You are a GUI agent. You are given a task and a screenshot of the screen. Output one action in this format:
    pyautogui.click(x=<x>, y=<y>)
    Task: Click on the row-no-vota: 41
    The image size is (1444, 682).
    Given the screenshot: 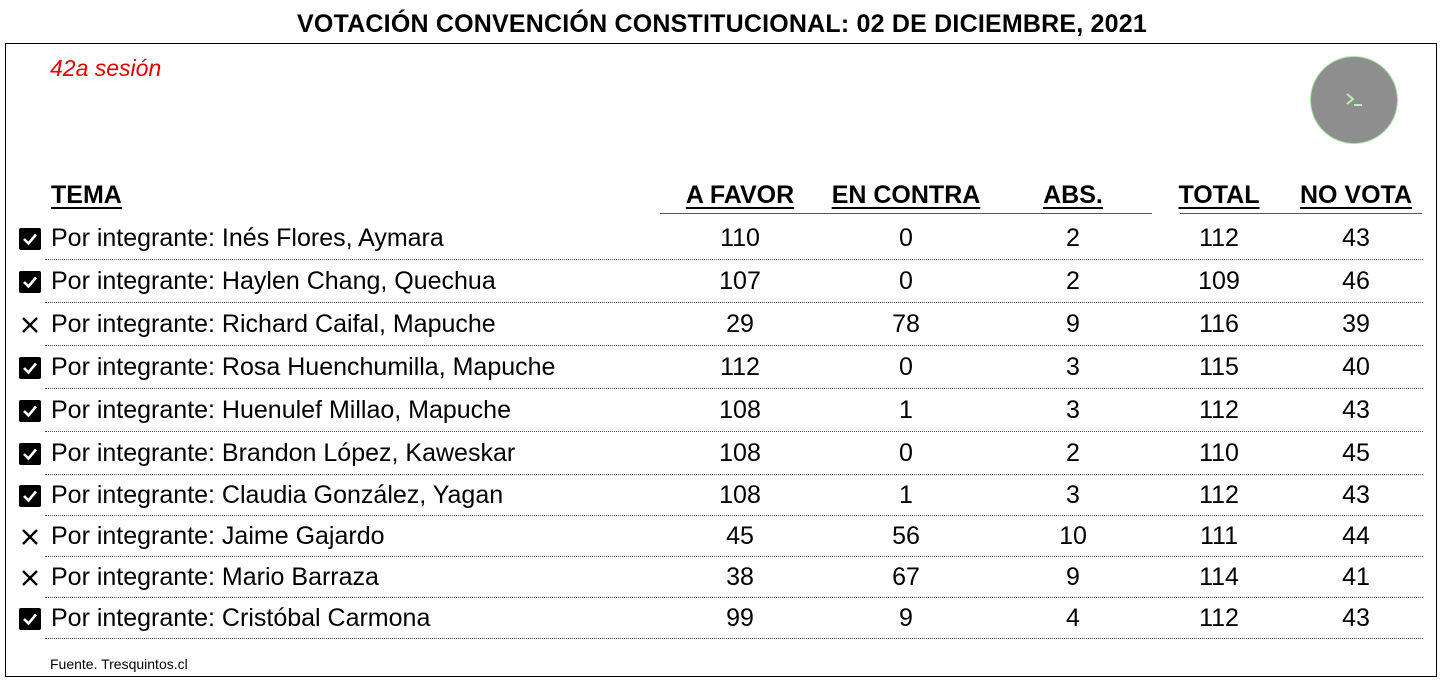 What is the action you would take?
    pyautogui.click(x=1356, y=577)
    